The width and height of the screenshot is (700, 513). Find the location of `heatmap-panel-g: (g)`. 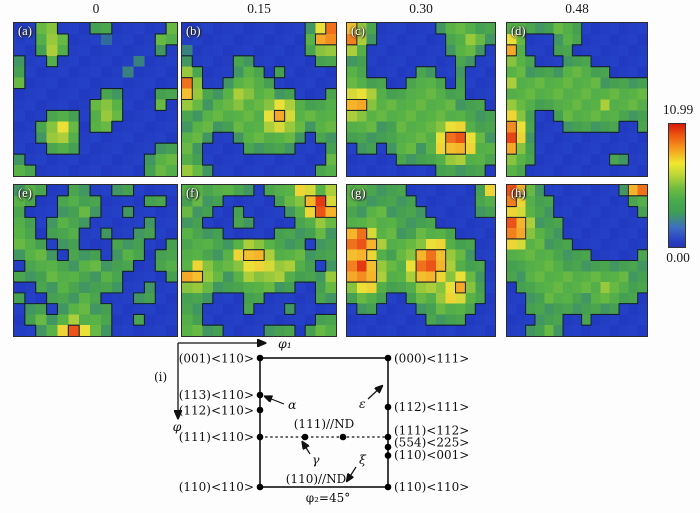

heatmap-panel-g: (g) is located at coordinates (421, 260).